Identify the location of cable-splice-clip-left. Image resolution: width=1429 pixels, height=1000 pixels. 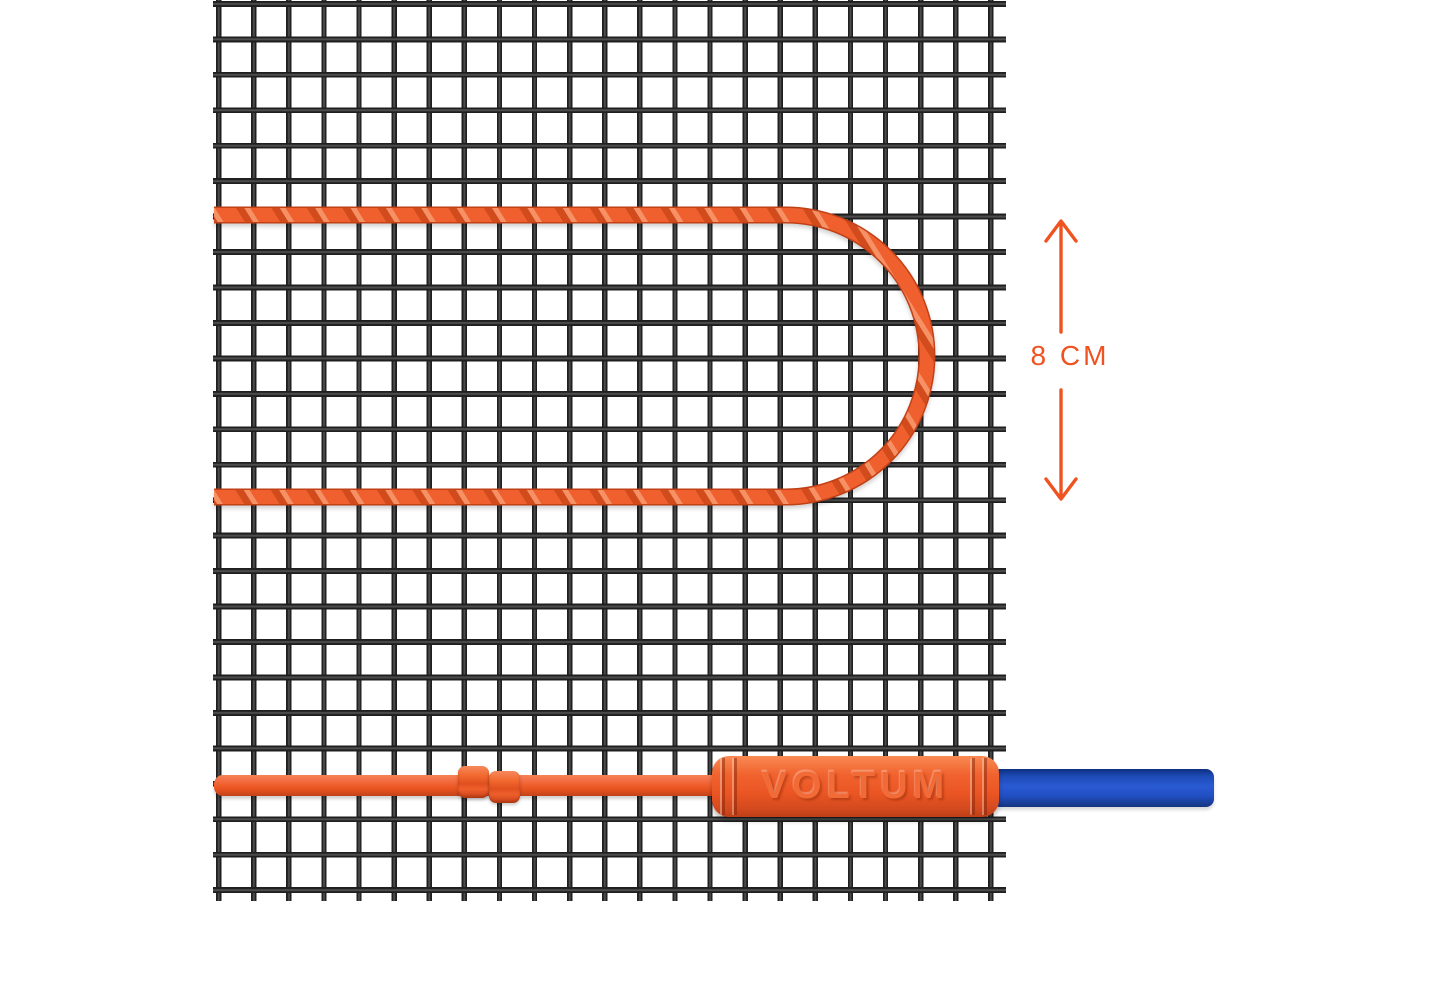
(473, 782).